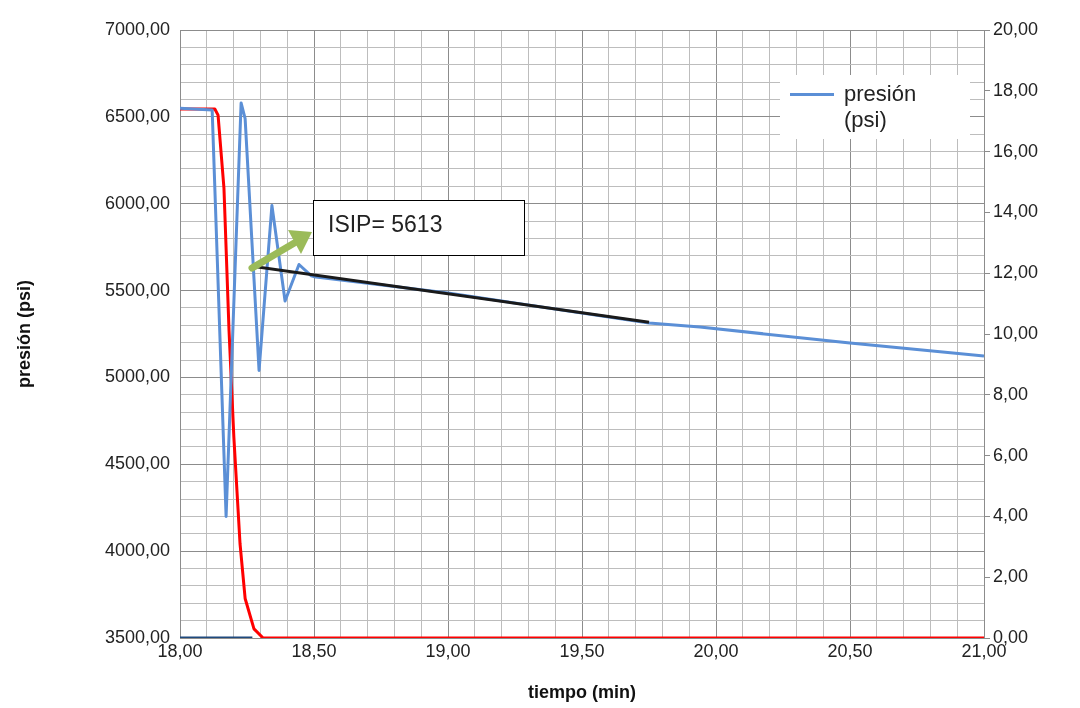  What do you see at coordinates (582, 692) in the screenshot?
I see `x-axis-title: tiempo (min)` at bounding box center [582, 692].